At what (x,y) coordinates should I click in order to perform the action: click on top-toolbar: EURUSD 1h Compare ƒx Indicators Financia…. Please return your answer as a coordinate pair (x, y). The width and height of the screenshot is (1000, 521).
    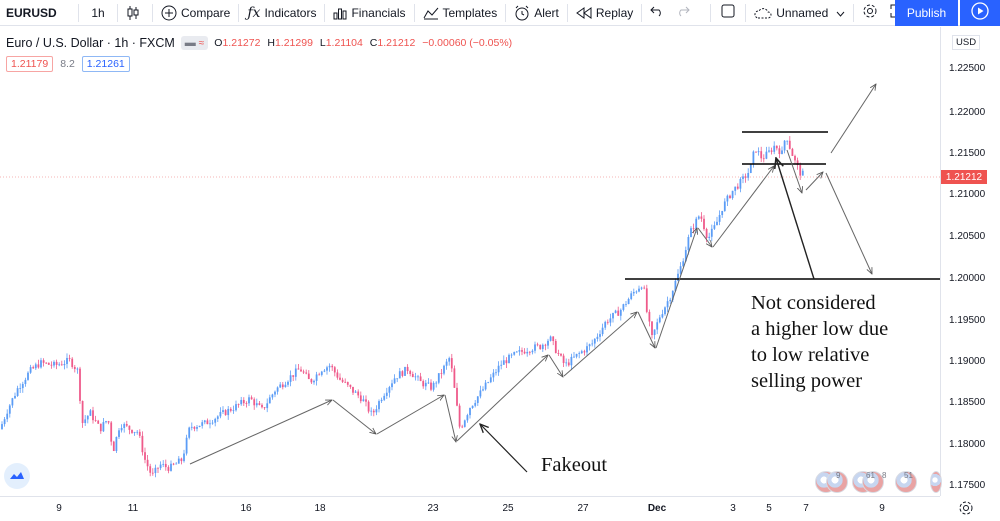
    Looking at the image, I should click on (500, 13).